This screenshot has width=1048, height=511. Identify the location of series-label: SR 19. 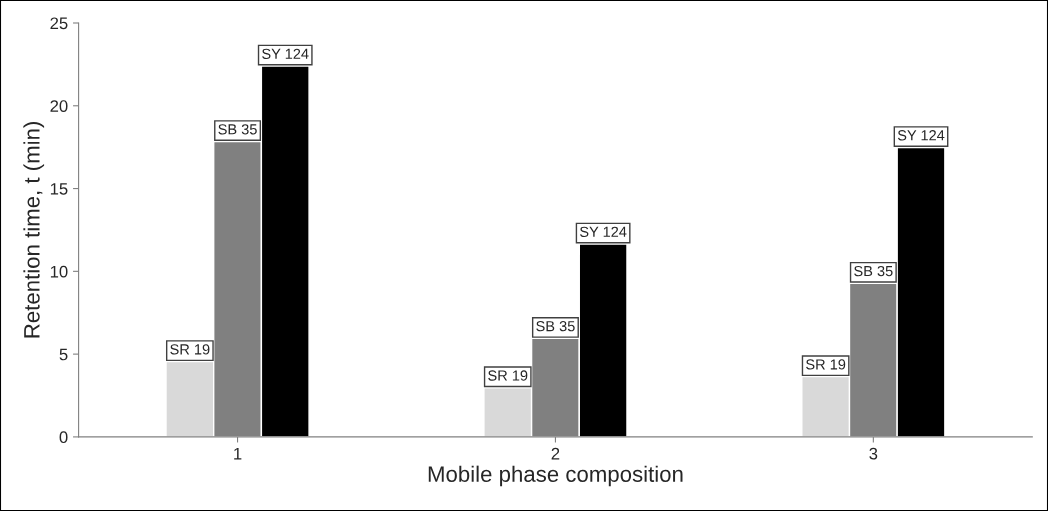
(190, 349).